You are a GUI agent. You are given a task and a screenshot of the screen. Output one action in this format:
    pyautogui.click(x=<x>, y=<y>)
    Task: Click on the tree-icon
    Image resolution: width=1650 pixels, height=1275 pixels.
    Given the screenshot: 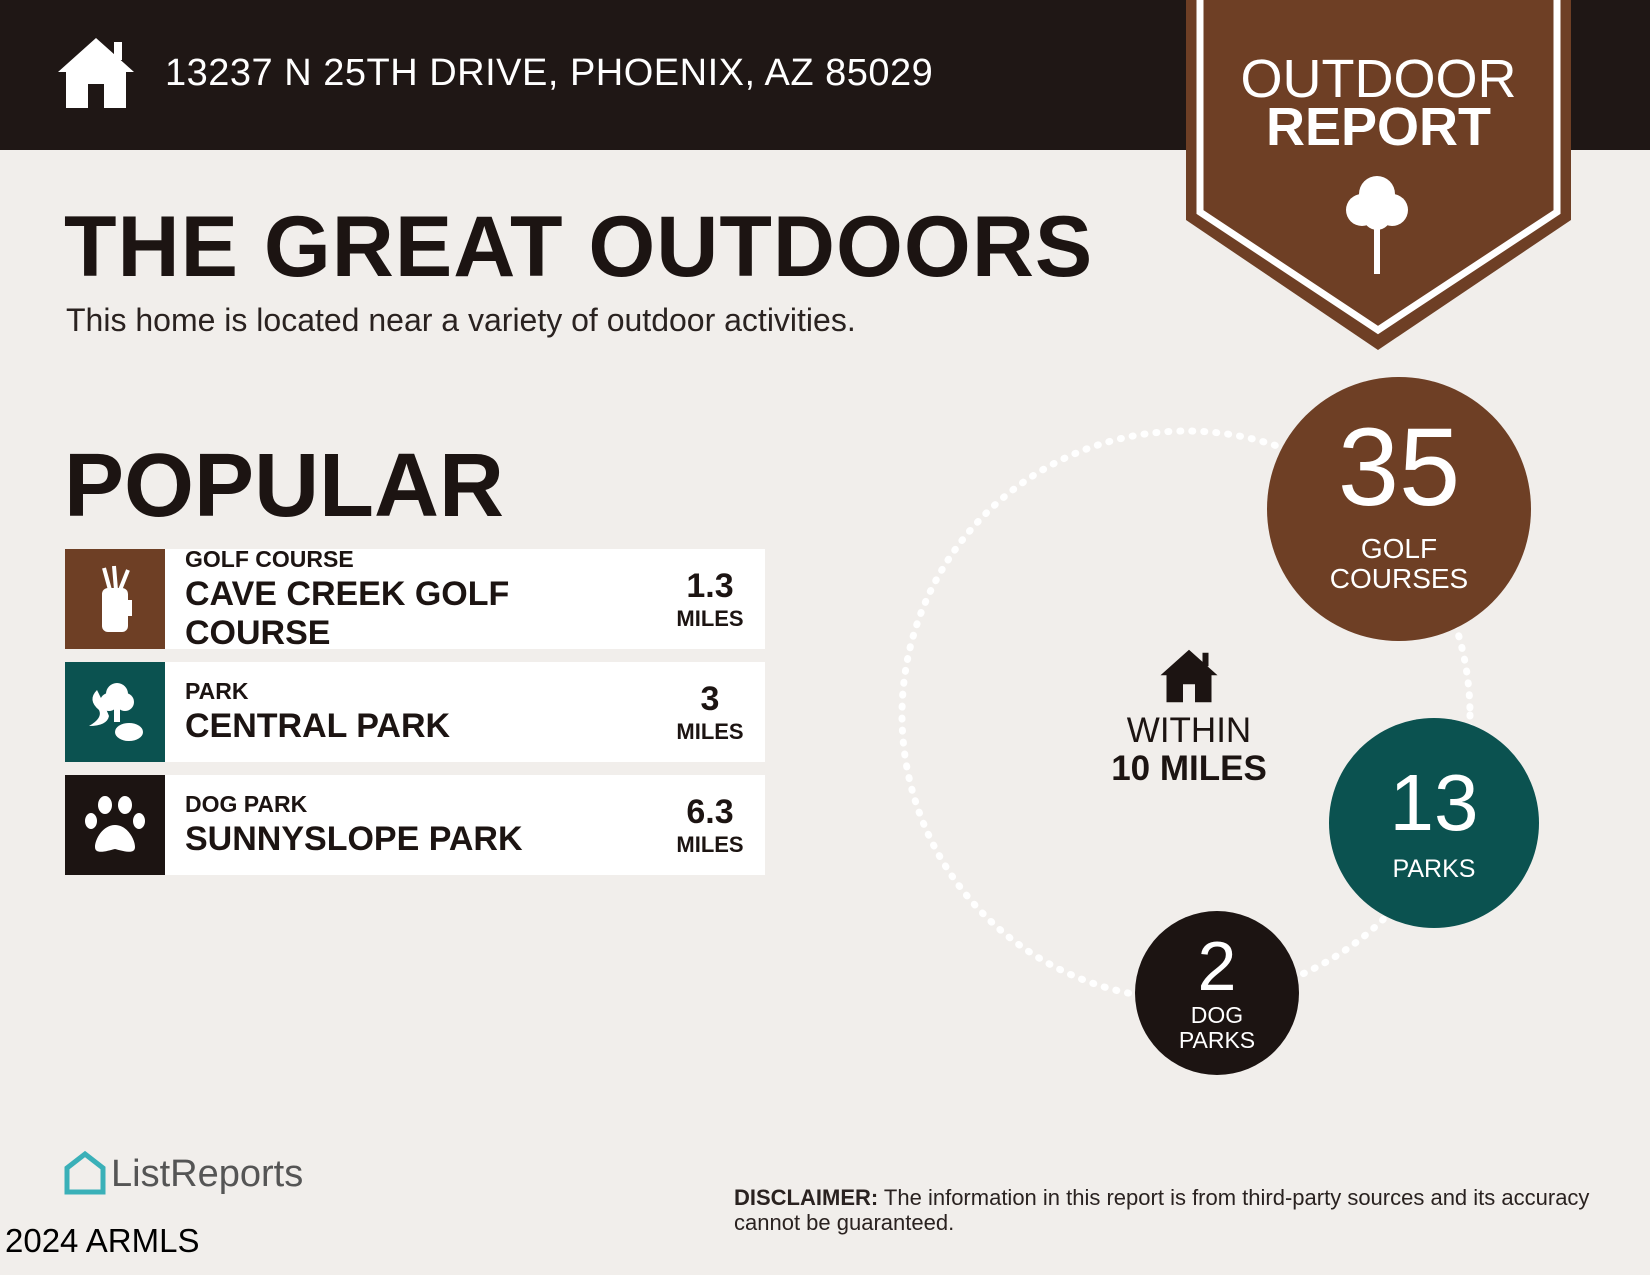 What is the action you would take?
    pyautogui.click(x=1377, y=225)
    